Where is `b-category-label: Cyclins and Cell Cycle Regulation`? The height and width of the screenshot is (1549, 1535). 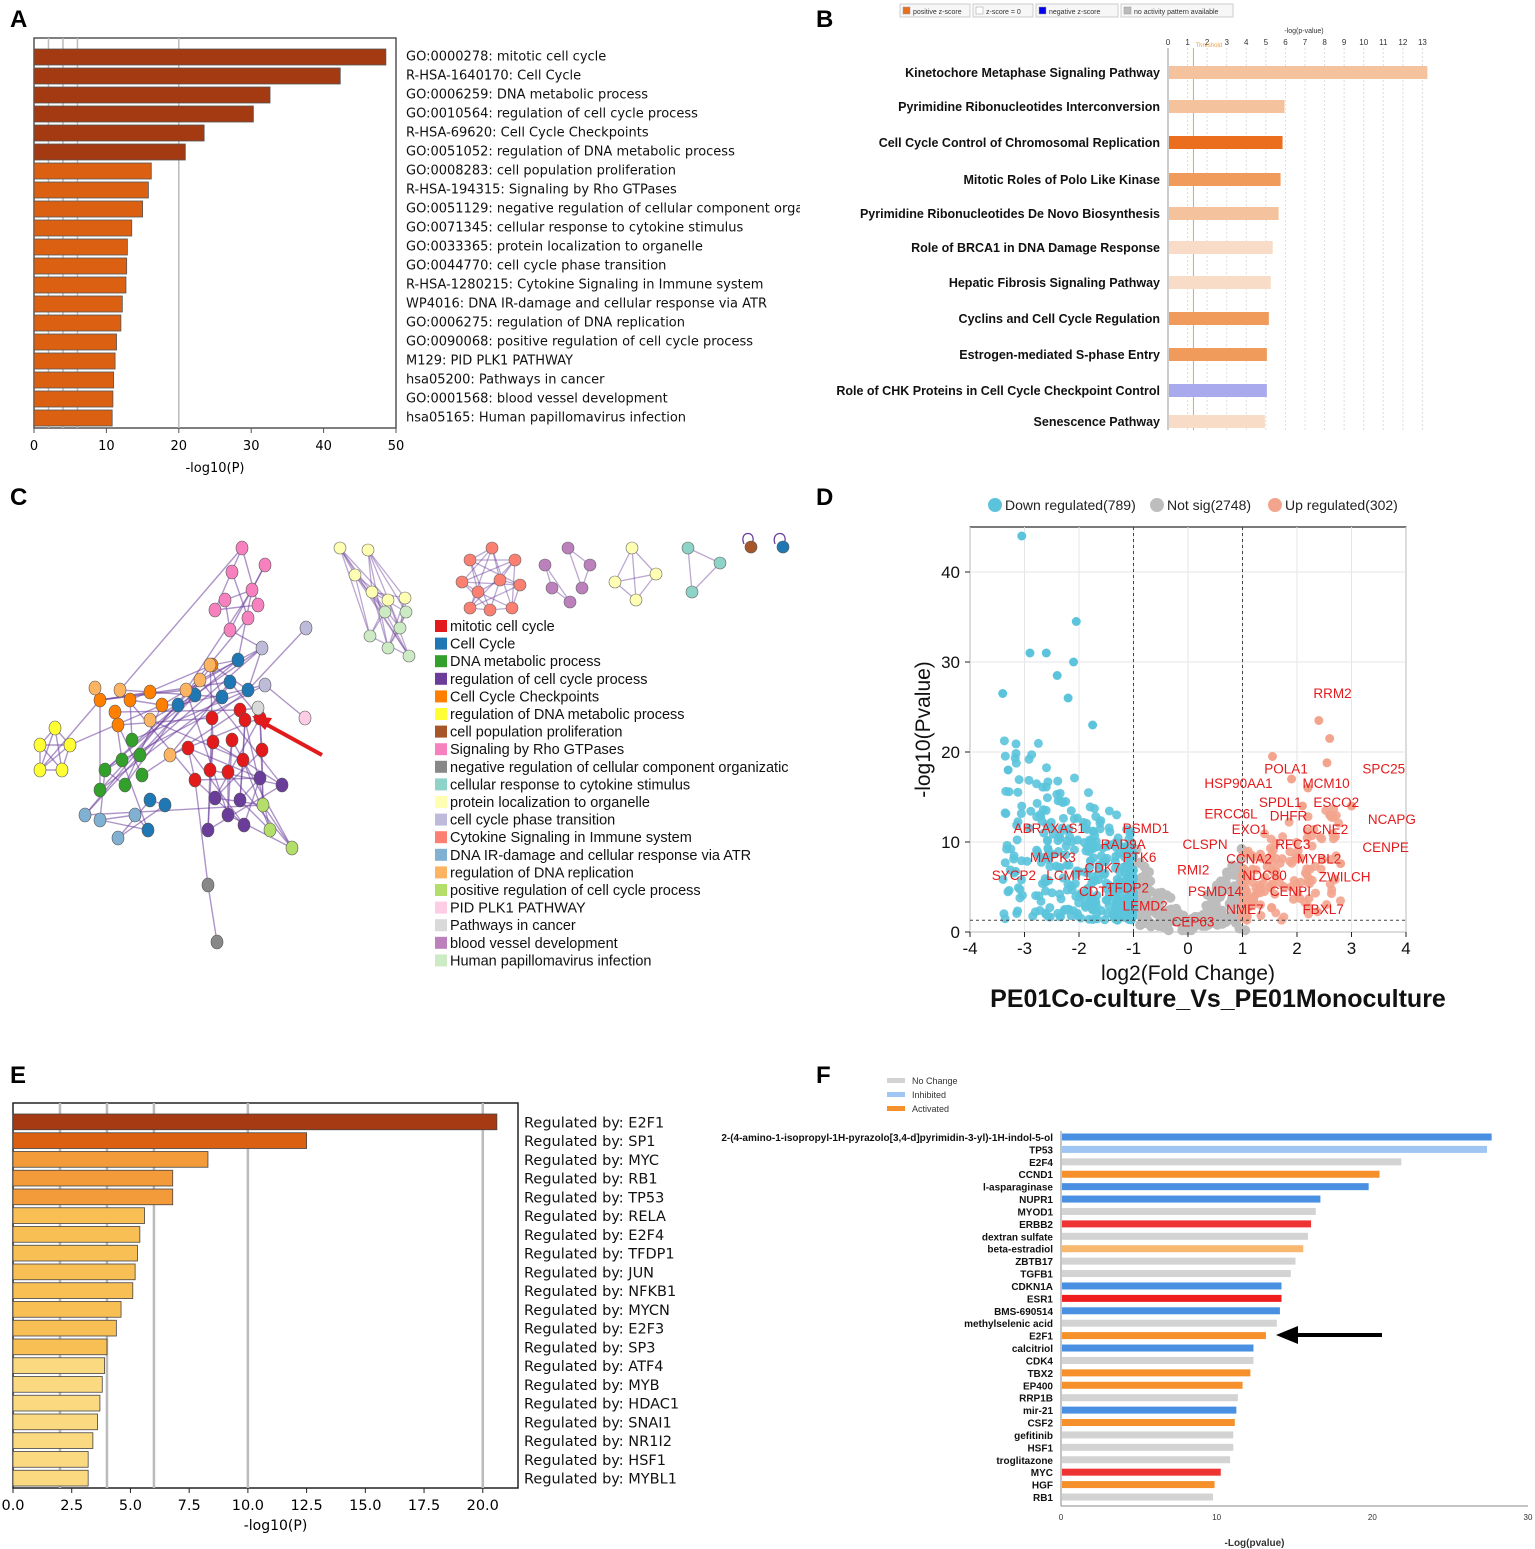
b-category-label: Cyclins and Cell Cycle Regulation is located at coordinates (1059, 319).